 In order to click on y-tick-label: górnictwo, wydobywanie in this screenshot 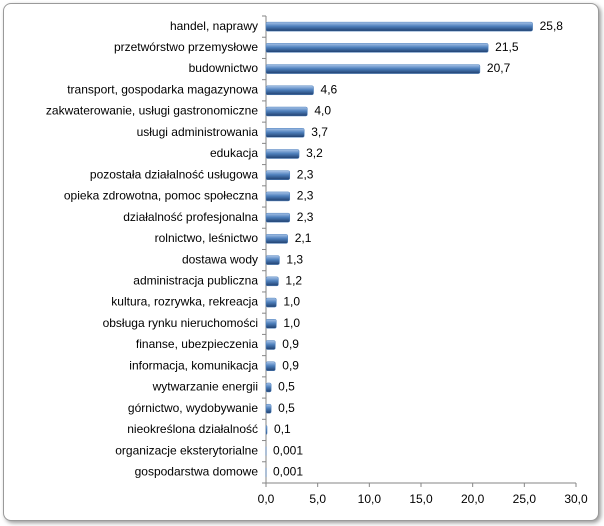, I will do `click(193, 408)`.